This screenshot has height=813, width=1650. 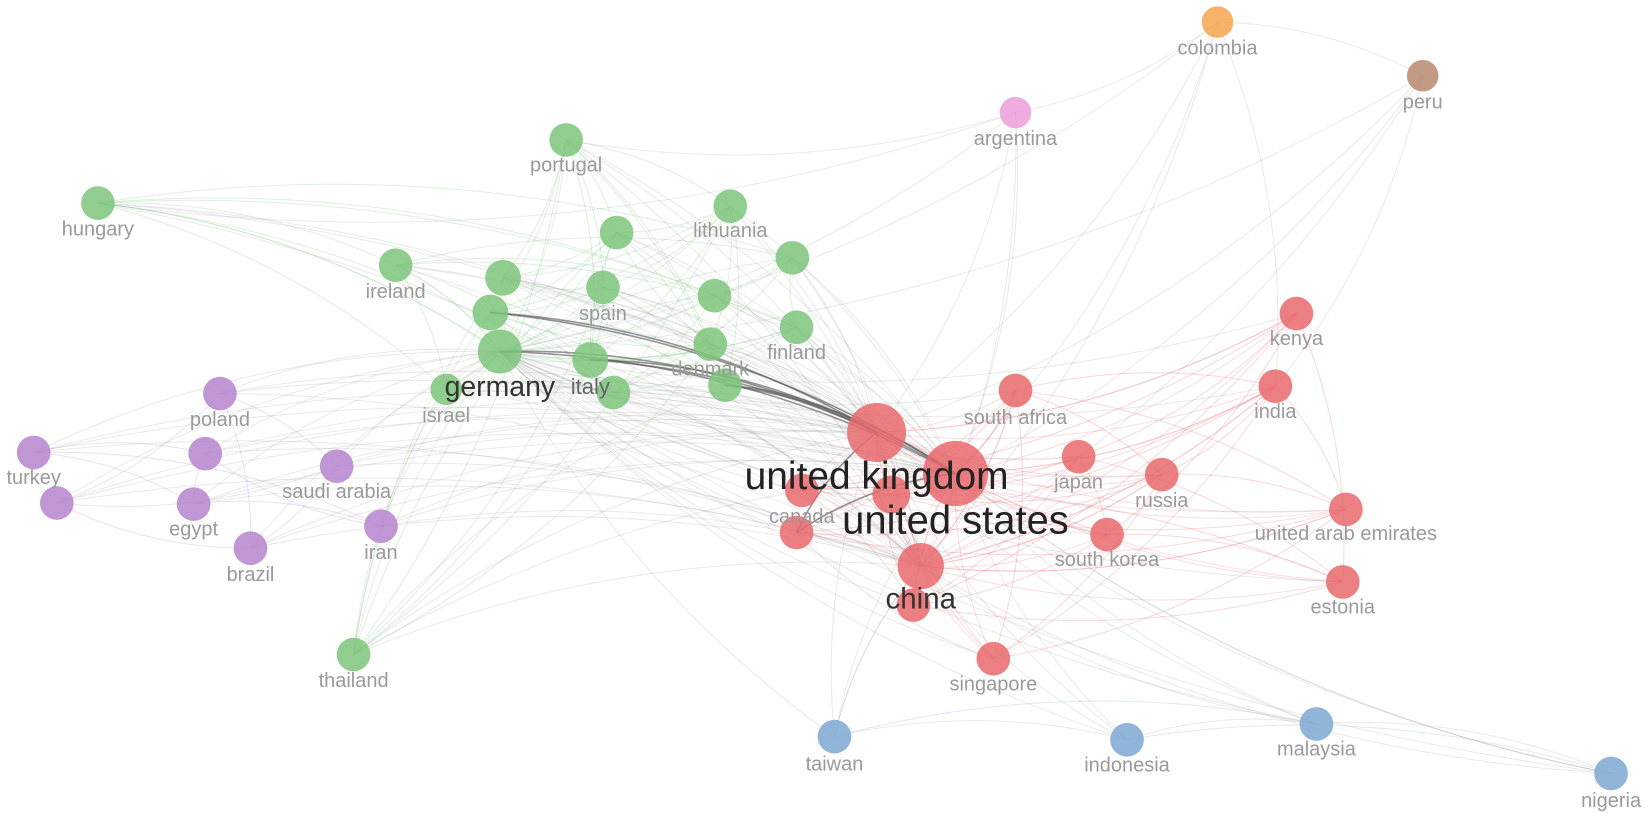 What do you see at coordinates (1346, 534) in the screenshot?
I see `node-label: united arab emirates` at bounding box center [1346, 534].